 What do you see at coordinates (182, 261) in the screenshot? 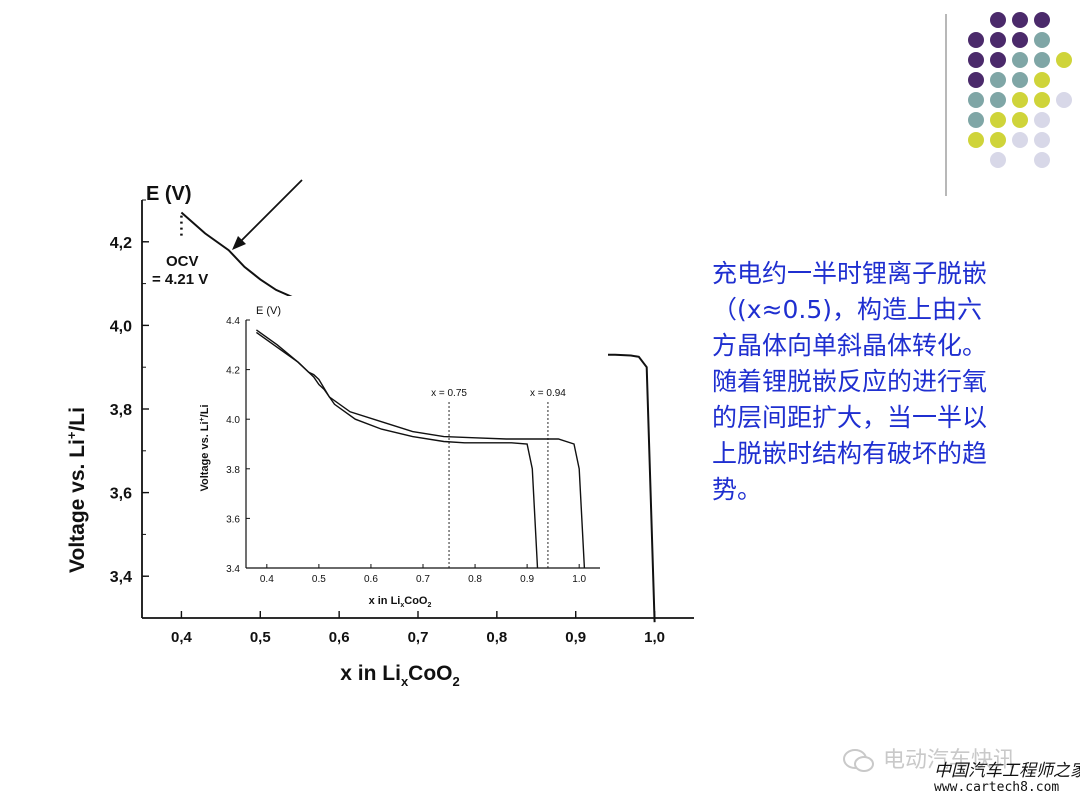
I see `ocv-label: OCV` at bounding box center [182, 261].